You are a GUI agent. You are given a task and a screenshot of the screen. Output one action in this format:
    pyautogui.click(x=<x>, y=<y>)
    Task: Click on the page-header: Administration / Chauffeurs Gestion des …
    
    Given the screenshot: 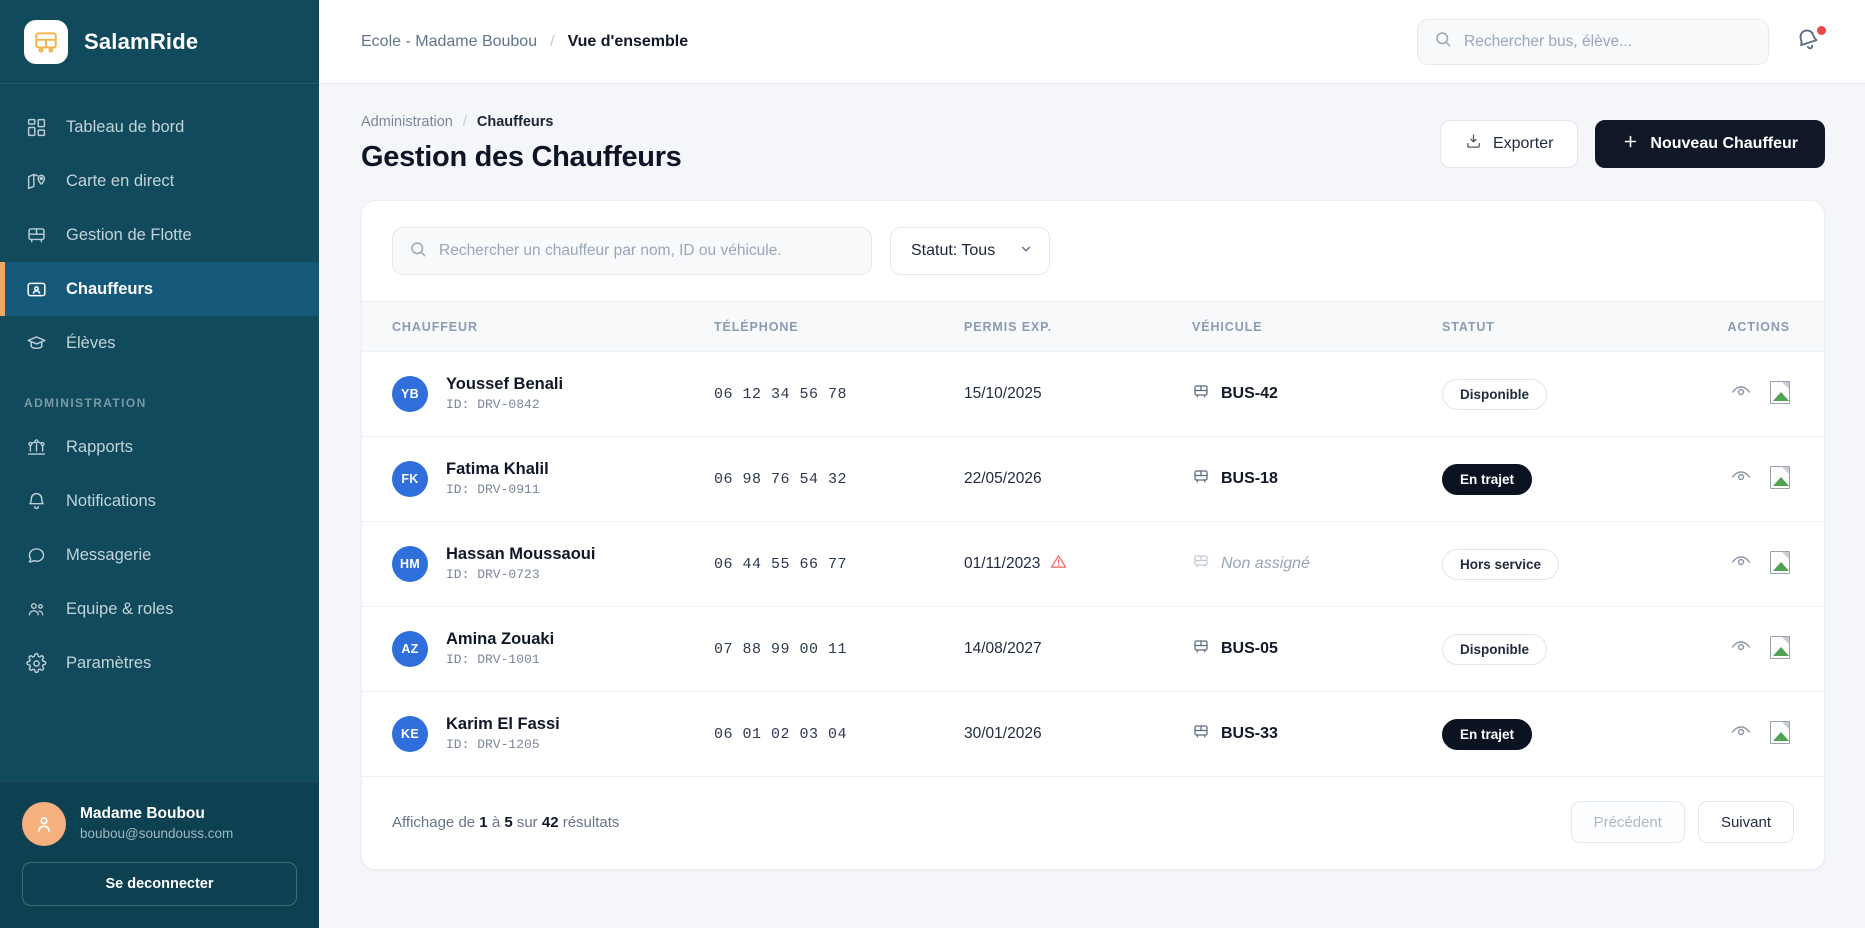 What is the action you would take?
    pyautogui.click(x=1093, y=144)
    